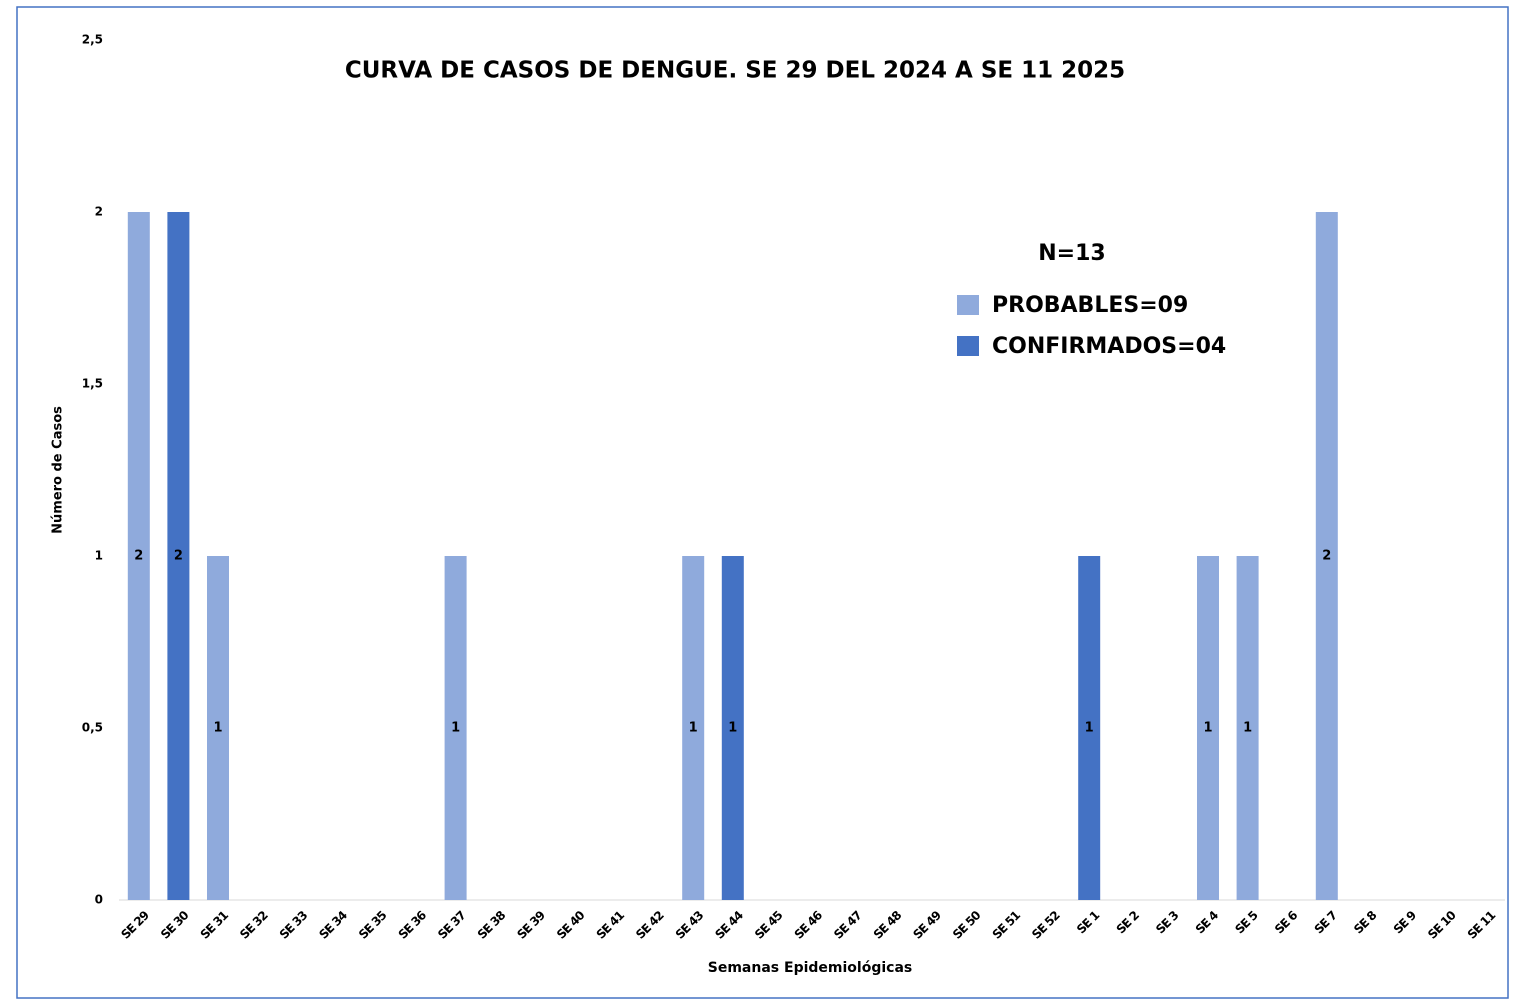 The width and height of the screenshot is (1516, 1000). Describe the element at coordinates (1109, 346) in the screenshot. I see `legend-label: CONFIRMADOS=04` at that location.